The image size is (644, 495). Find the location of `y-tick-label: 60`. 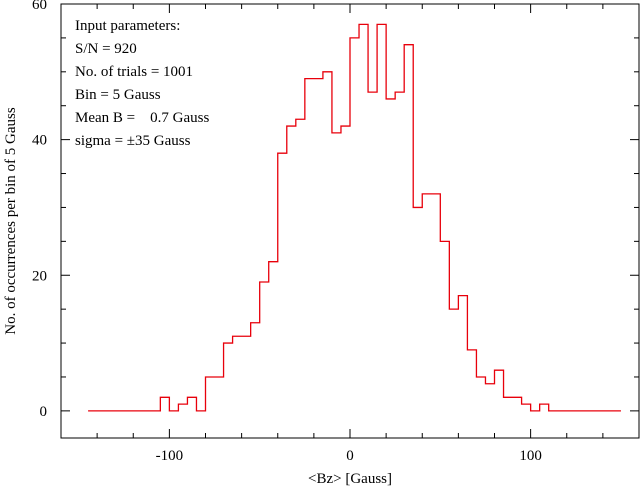

y-tick-label: 60 is located at coordinates (39, 6).